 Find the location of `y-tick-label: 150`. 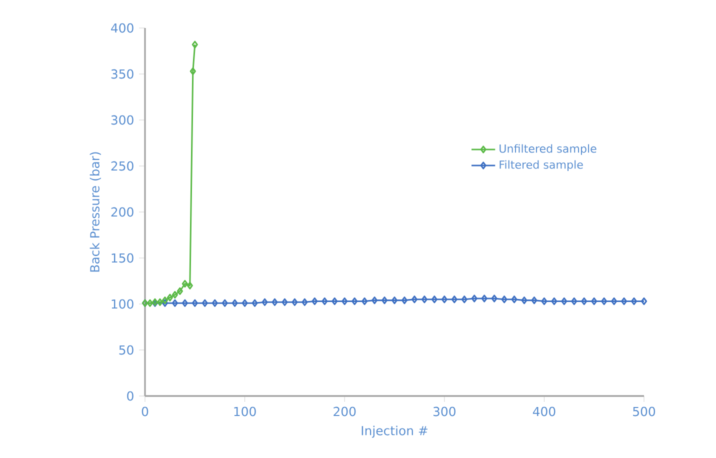

y-tick-label: 150 is located at coordinates (123, 258).